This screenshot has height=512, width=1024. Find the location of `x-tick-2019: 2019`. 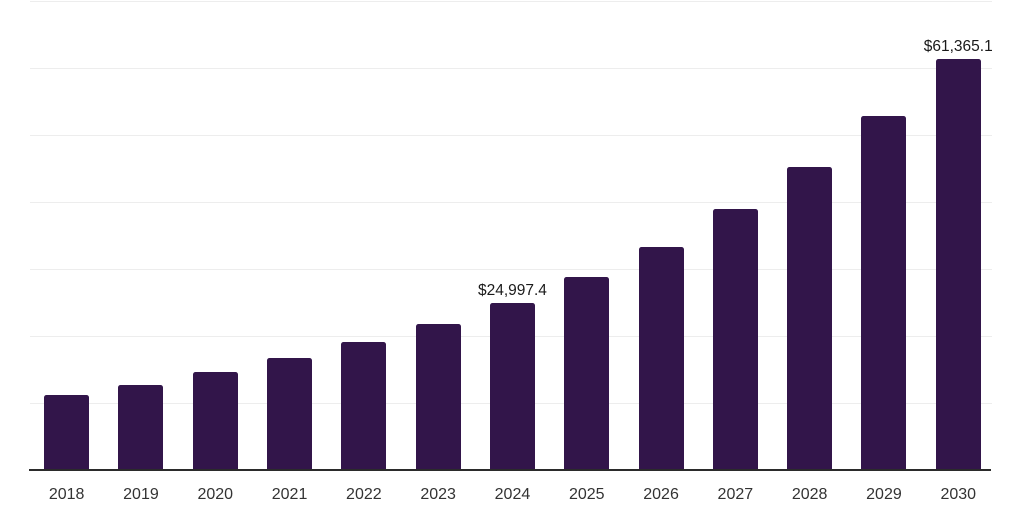

x-tick-2019: 2019 is located at coordinates (141, 494).